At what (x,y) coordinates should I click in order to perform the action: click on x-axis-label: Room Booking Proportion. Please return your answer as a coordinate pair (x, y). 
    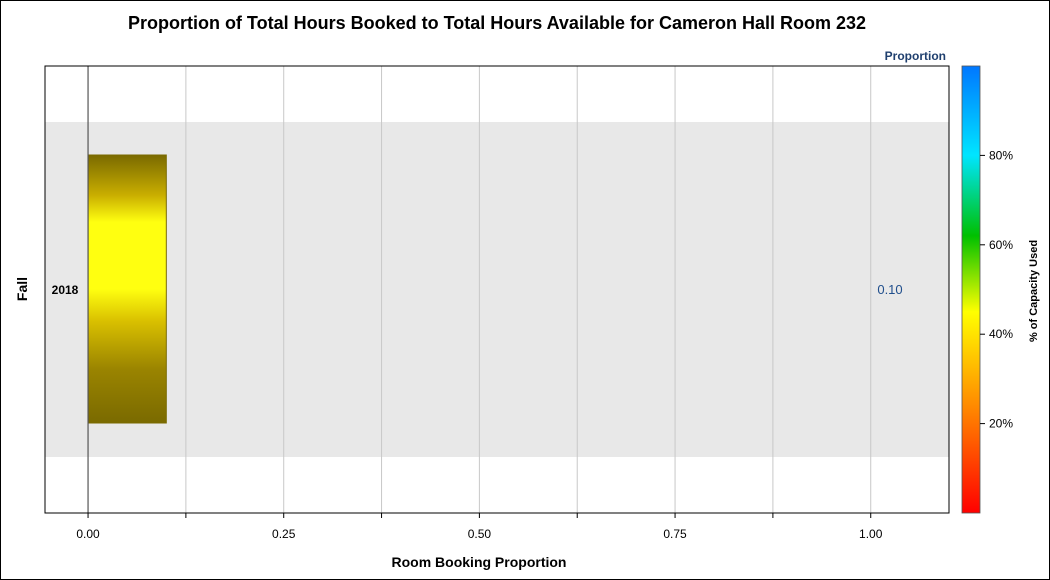
    Looking at the image, I should click on (479, 562).